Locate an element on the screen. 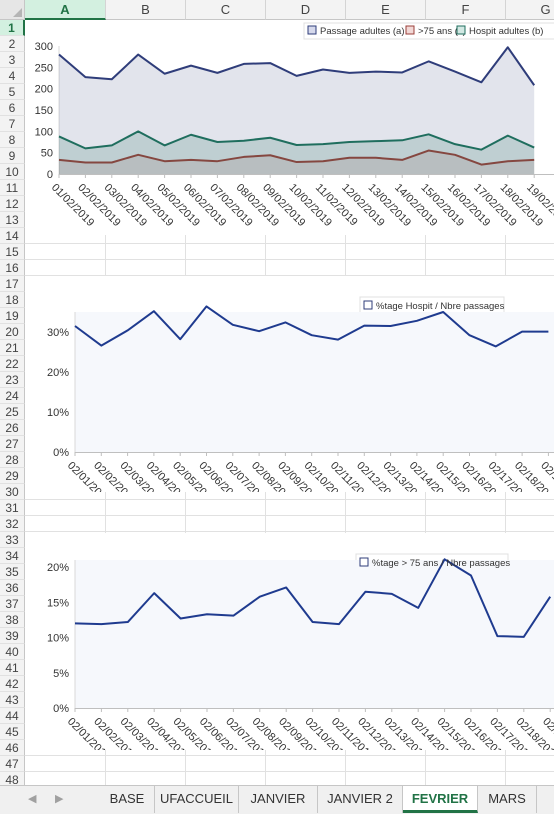  row-header-2: 2 is located at coordinates (12, 44).